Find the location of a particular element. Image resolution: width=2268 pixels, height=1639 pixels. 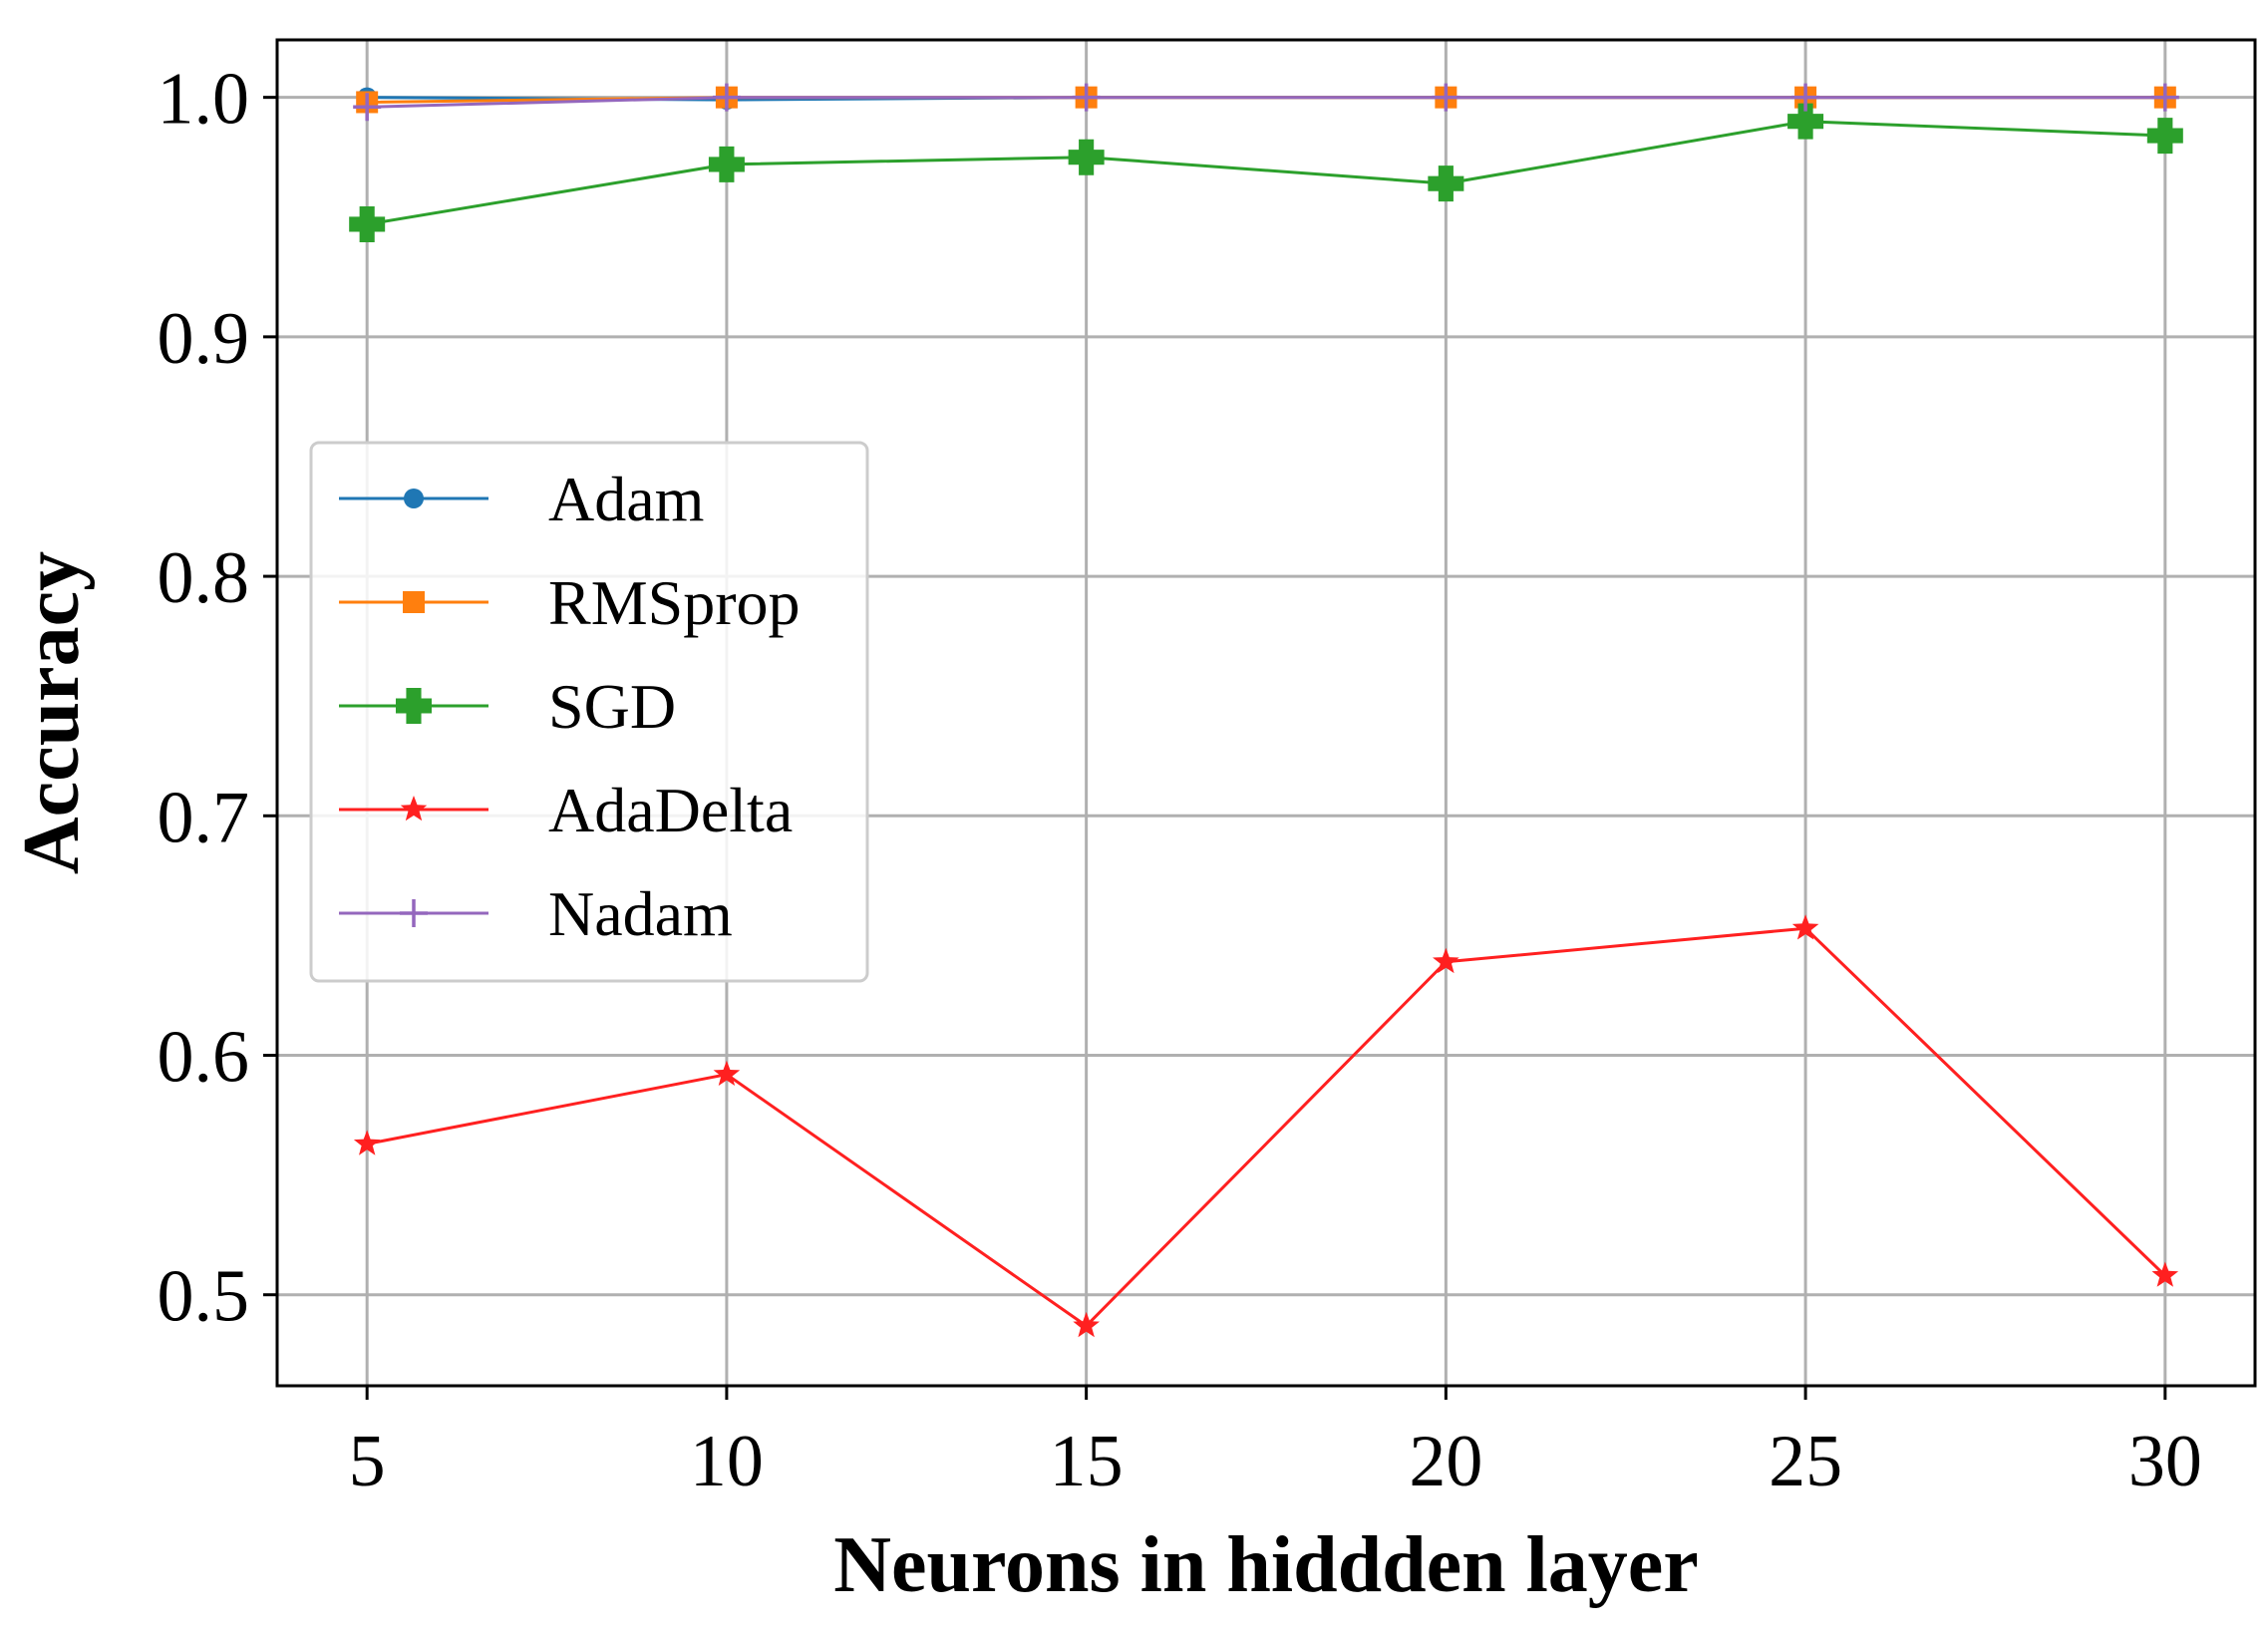

y-tick-label: 0.5 is located at coordinates (204, 1297).